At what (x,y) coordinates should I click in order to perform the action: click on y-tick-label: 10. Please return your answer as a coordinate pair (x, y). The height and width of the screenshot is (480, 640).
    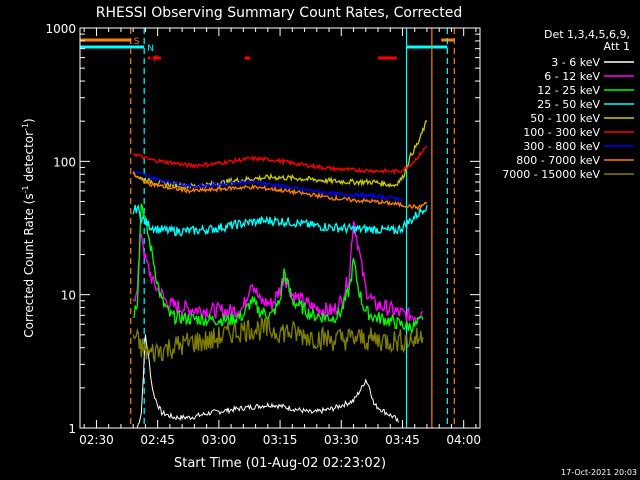
    Looking at the image, I should click on (68, 296).